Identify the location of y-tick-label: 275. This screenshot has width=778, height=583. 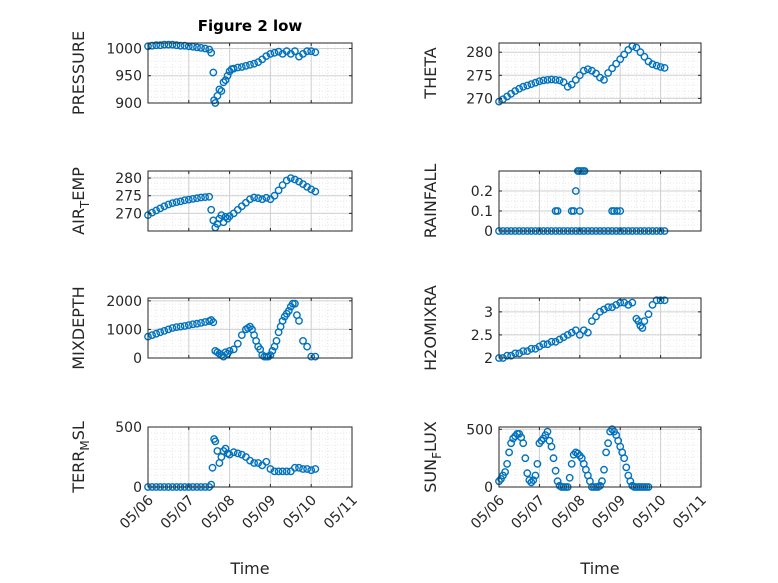
(479, 76).